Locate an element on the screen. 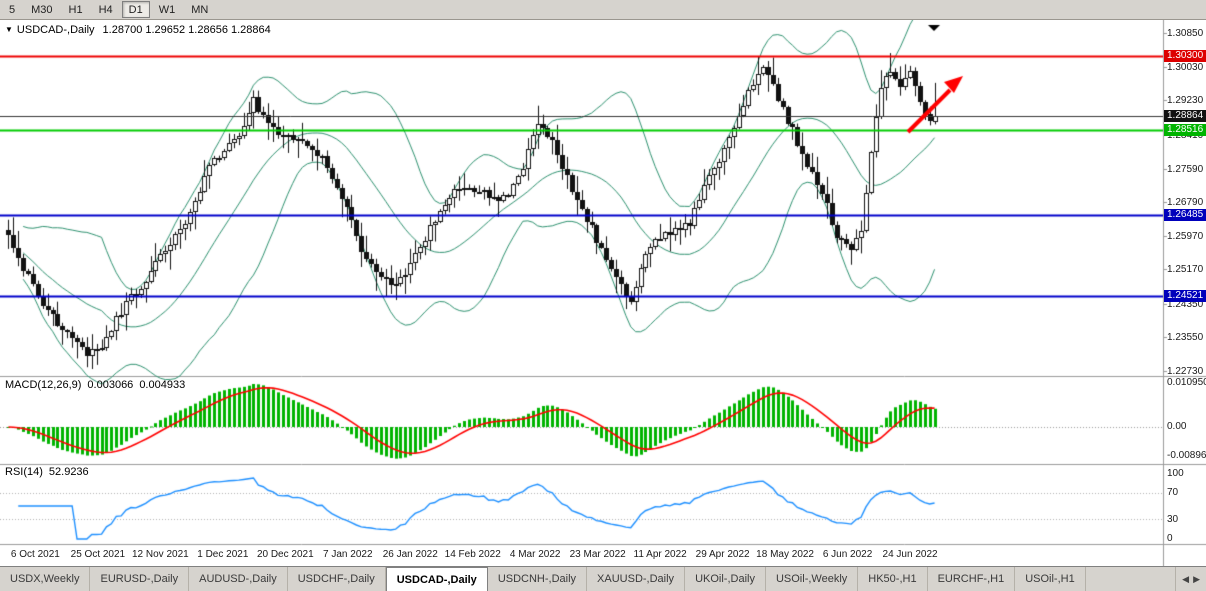 The width and height of the screenshot is (1206, 591). chart-tab-xauusd-daily: XAUUSD-,Daily is located at coordinates (636, 579).